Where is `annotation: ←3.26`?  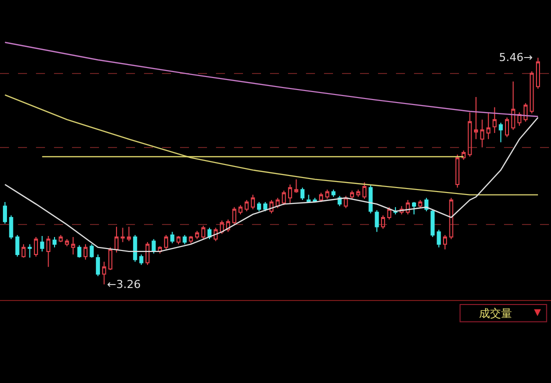 annotation: ←3.26 is located at coordinates (124, 284).